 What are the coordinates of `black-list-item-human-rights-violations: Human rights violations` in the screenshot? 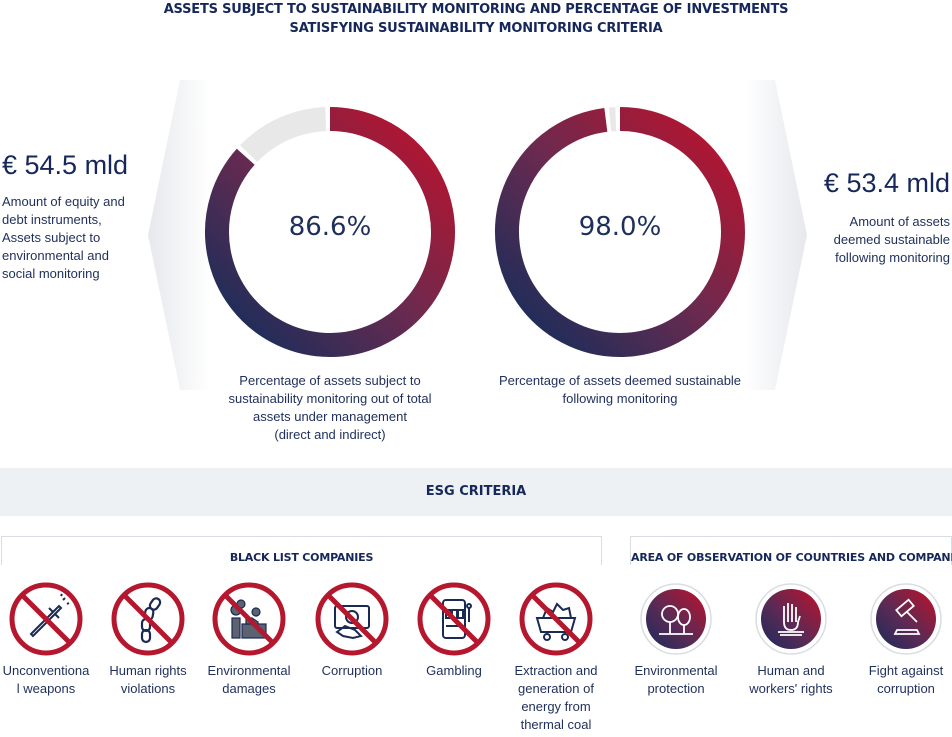 It's located at (148, 640).